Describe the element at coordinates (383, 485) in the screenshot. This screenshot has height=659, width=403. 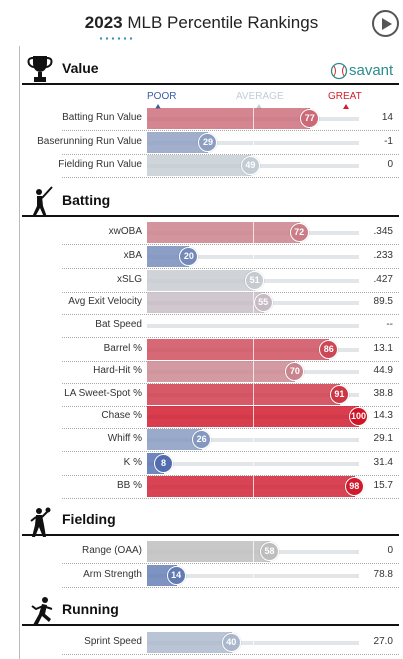
I see `metric-value: 15.7` at that location.